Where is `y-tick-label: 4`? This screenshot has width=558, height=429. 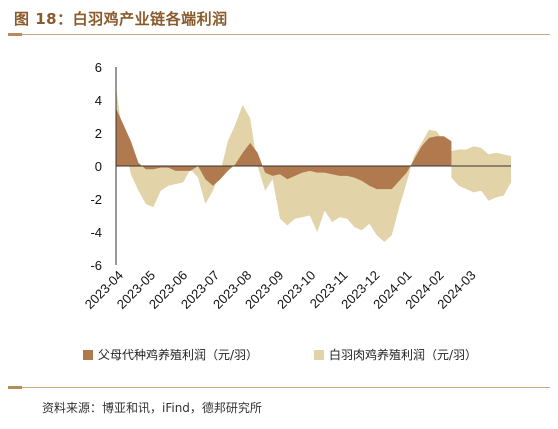
y-tick-label: 4 is located at coordinates (98, 100).